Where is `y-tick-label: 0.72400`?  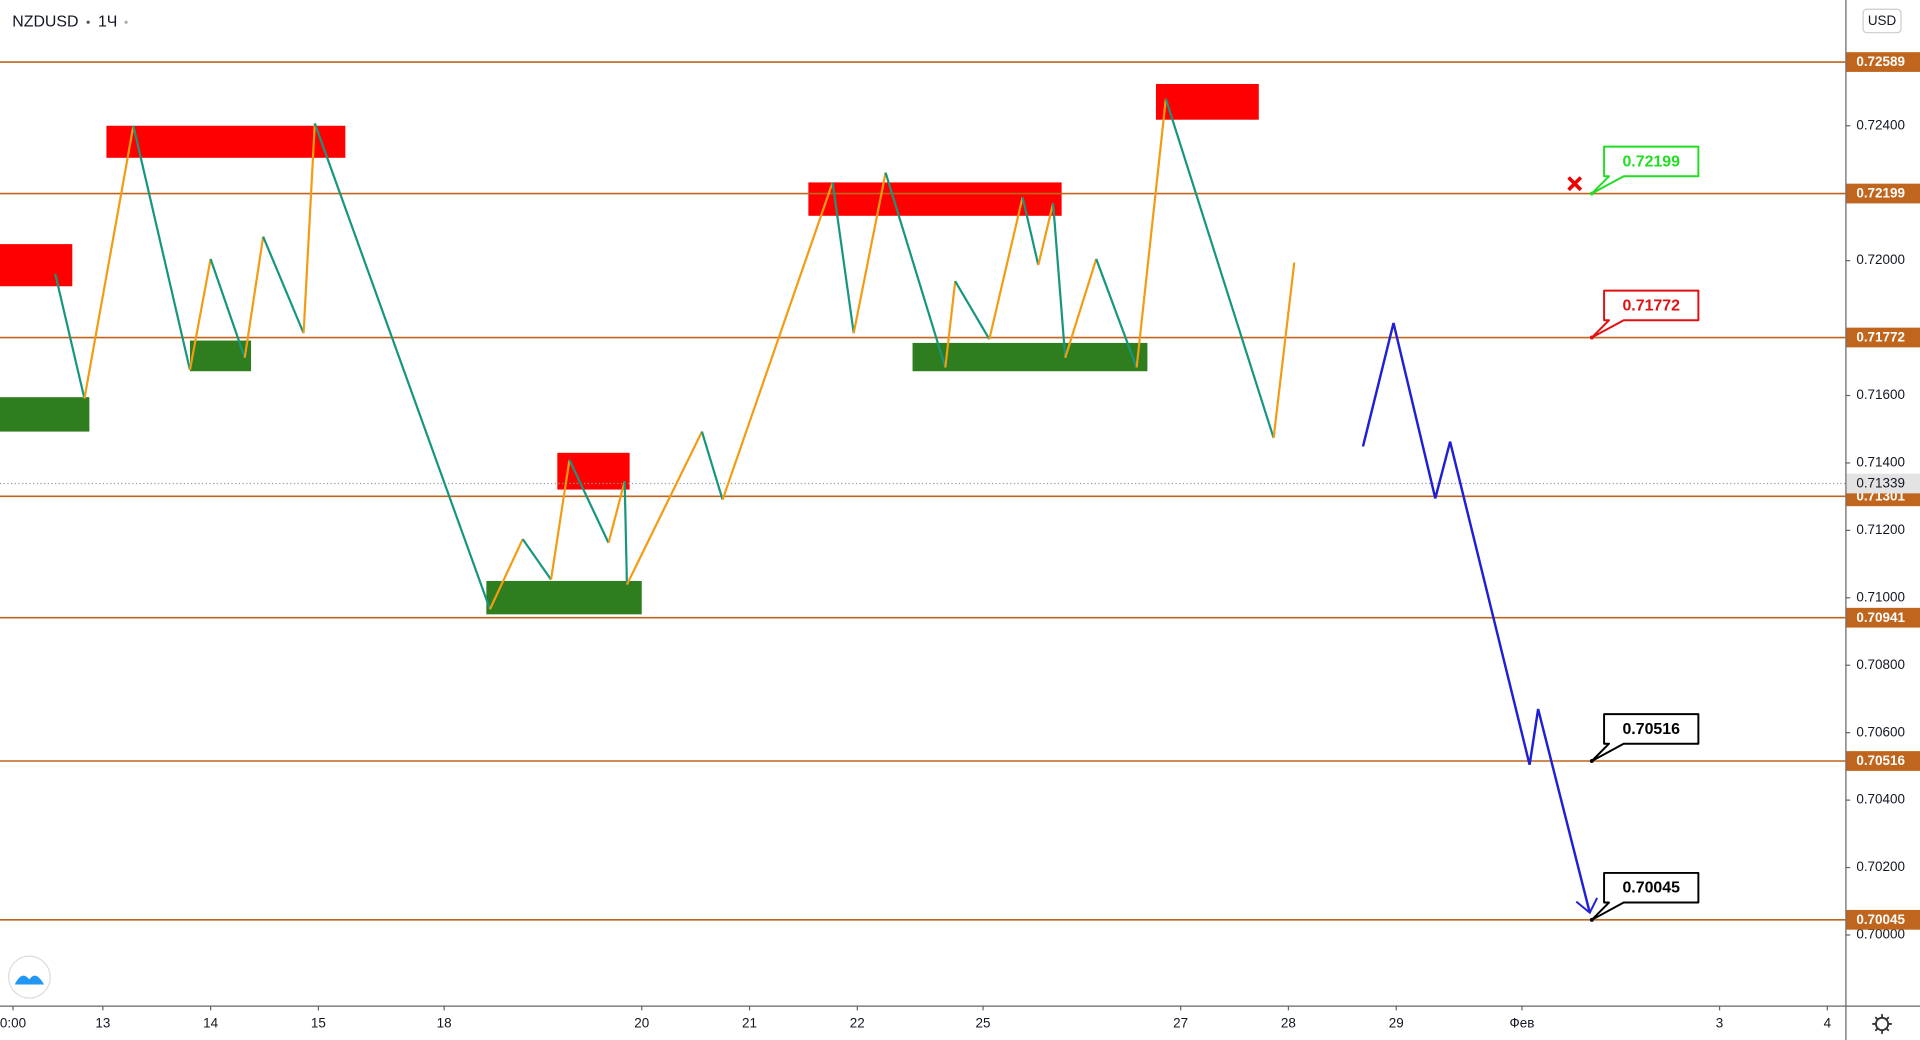 y-tick-label: 0.72400 is located at coordinates (1880, 124).